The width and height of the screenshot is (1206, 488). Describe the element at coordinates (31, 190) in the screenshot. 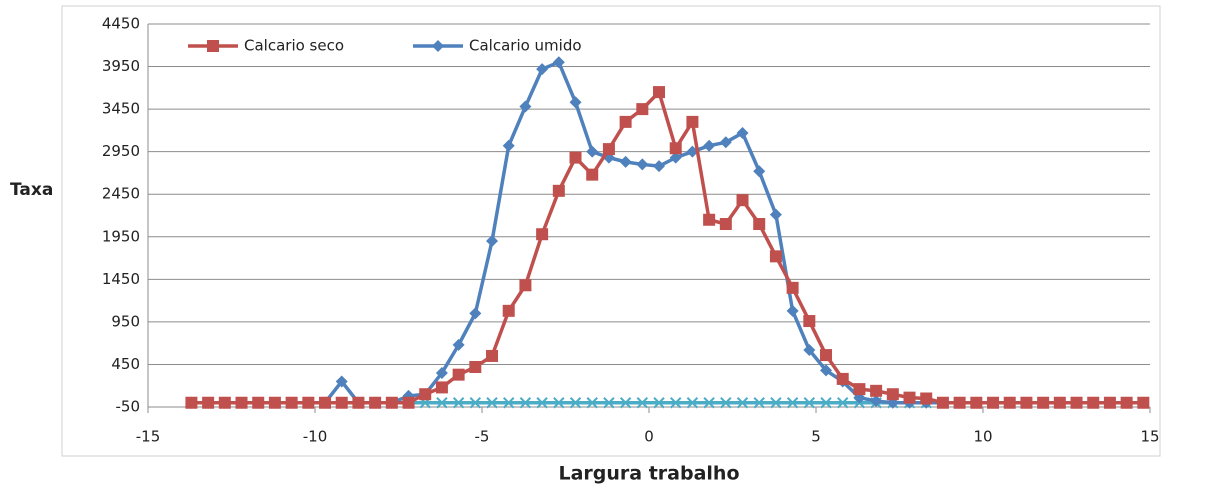

I see `y-axis-title: Taxa` at that location.